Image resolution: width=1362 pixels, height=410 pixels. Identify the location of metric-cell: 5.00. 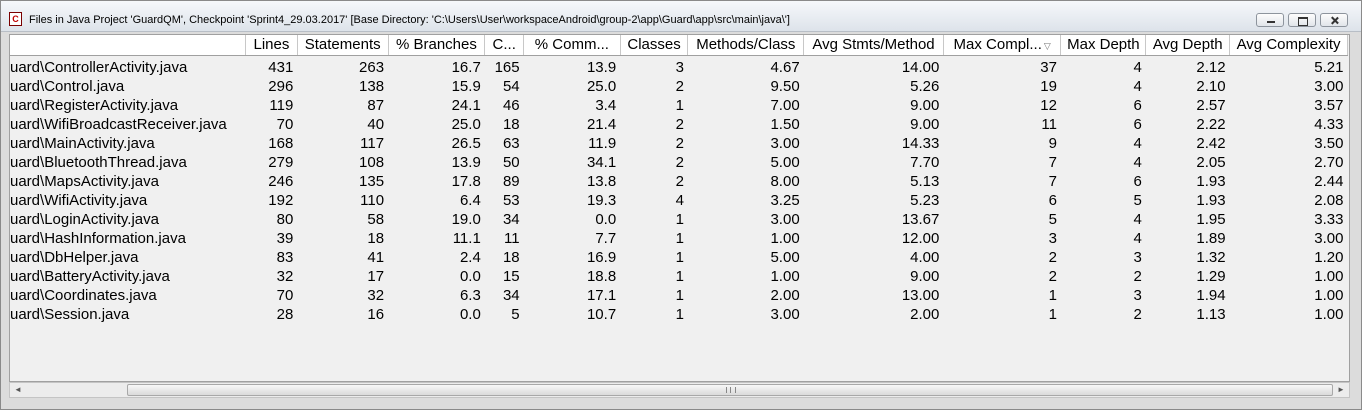
(785, 257).